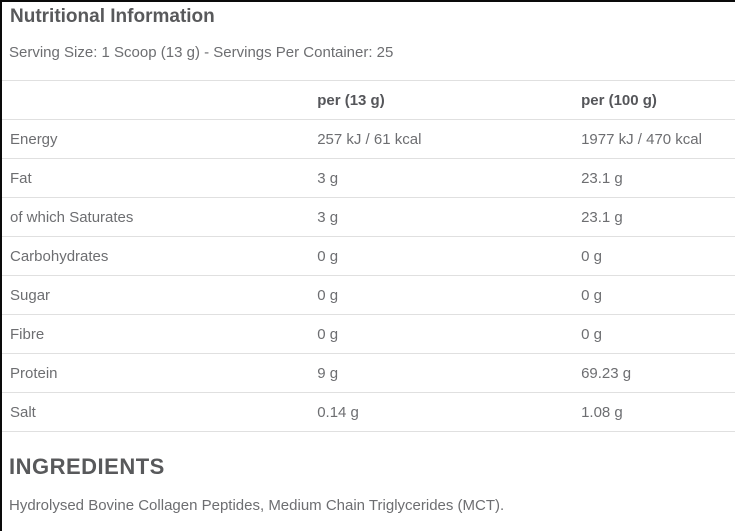 Image resolution: width=735 pixels, height=531 pixels. I want to click on table-row: Fat 3 g 23.1 g, so click(368, 178).